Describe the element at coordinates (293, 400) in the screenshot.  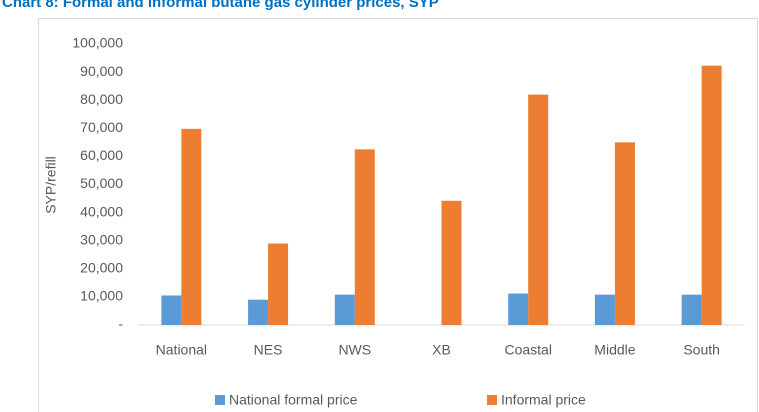
I see `legend-label: National formal price` at that location.